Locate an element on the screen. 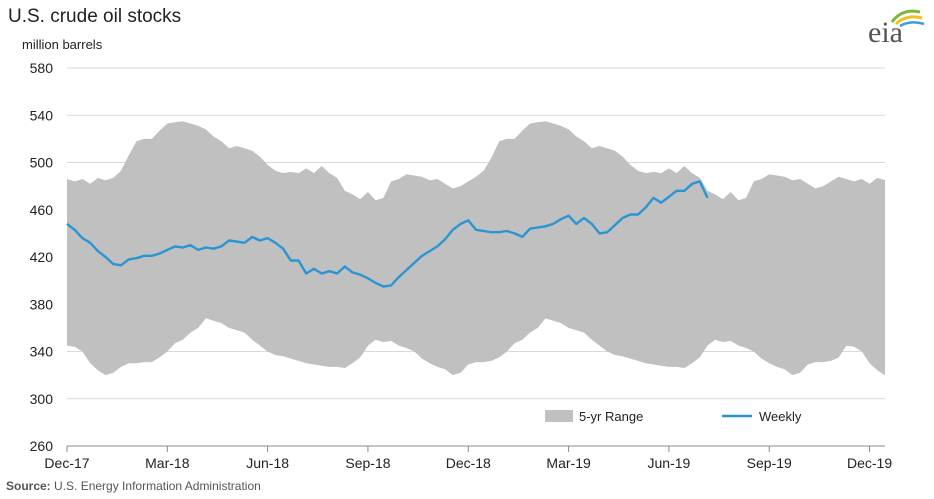 The height and width of the screenshot is (499, 934). y-tick-label: 260 is located at coordinates (42, 446).